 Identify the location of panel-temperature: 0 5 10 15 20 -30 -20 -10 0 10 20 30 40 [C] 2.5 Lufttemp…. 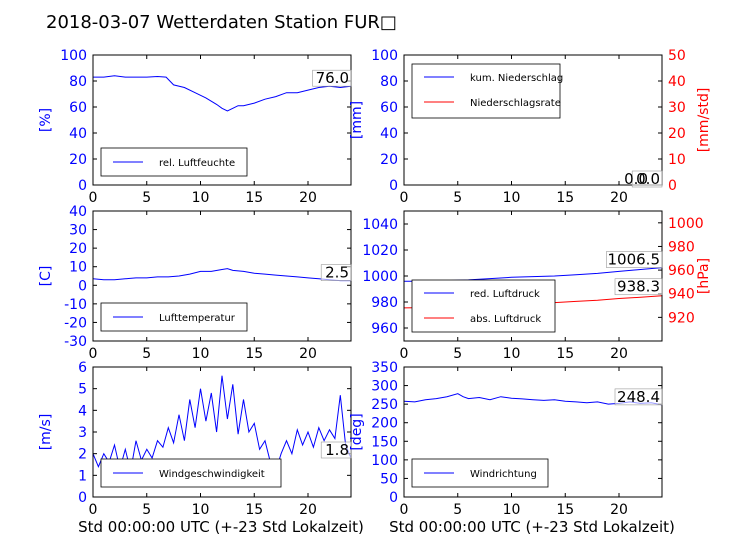
(195, 283).